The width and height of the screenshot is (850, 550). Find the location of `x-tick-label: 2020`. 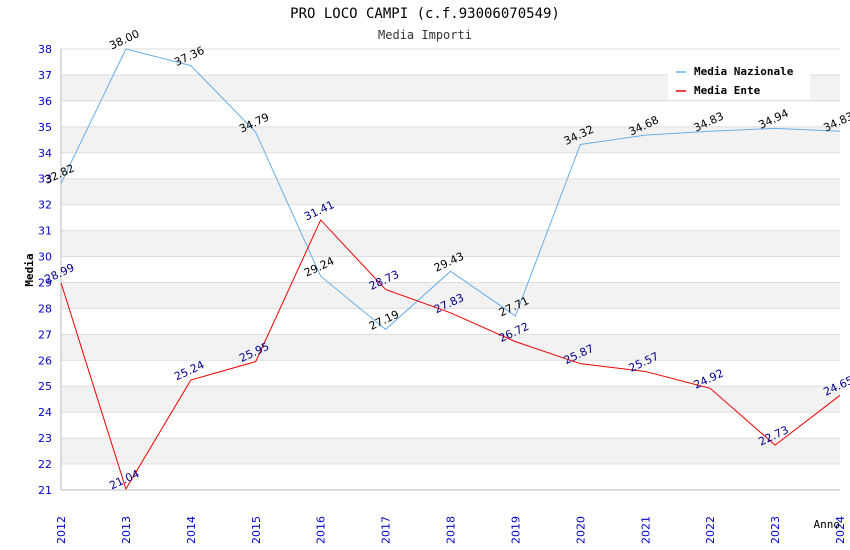

x-tick-label: 2020 is located at coordinates (580, 530).